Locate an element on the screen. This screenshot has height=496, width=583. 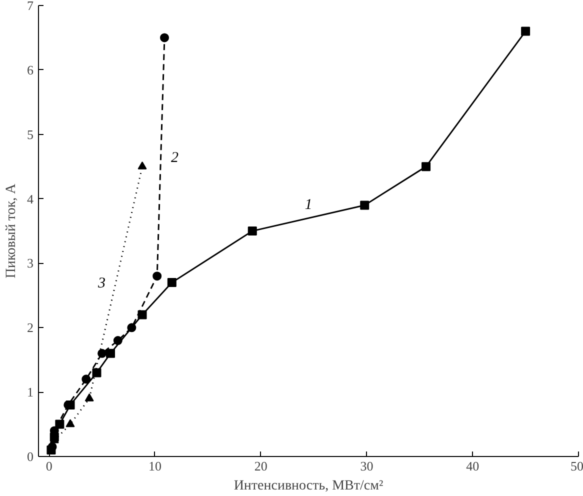
y-axis-title: Пиковый ток, А is located at coordinates (11, 230).